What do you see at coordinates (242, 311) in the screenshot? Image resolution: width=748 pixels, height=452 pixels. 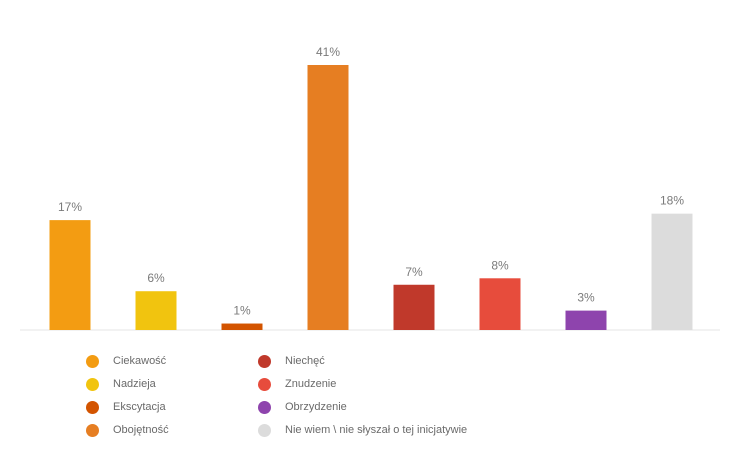 I see `bar-value-label: 1%` at bounding box center [242, 311].